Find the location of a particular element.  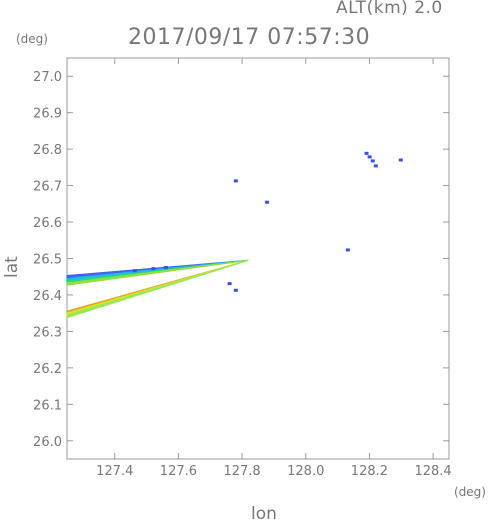

echo-points is located at coordinates (267, 221).